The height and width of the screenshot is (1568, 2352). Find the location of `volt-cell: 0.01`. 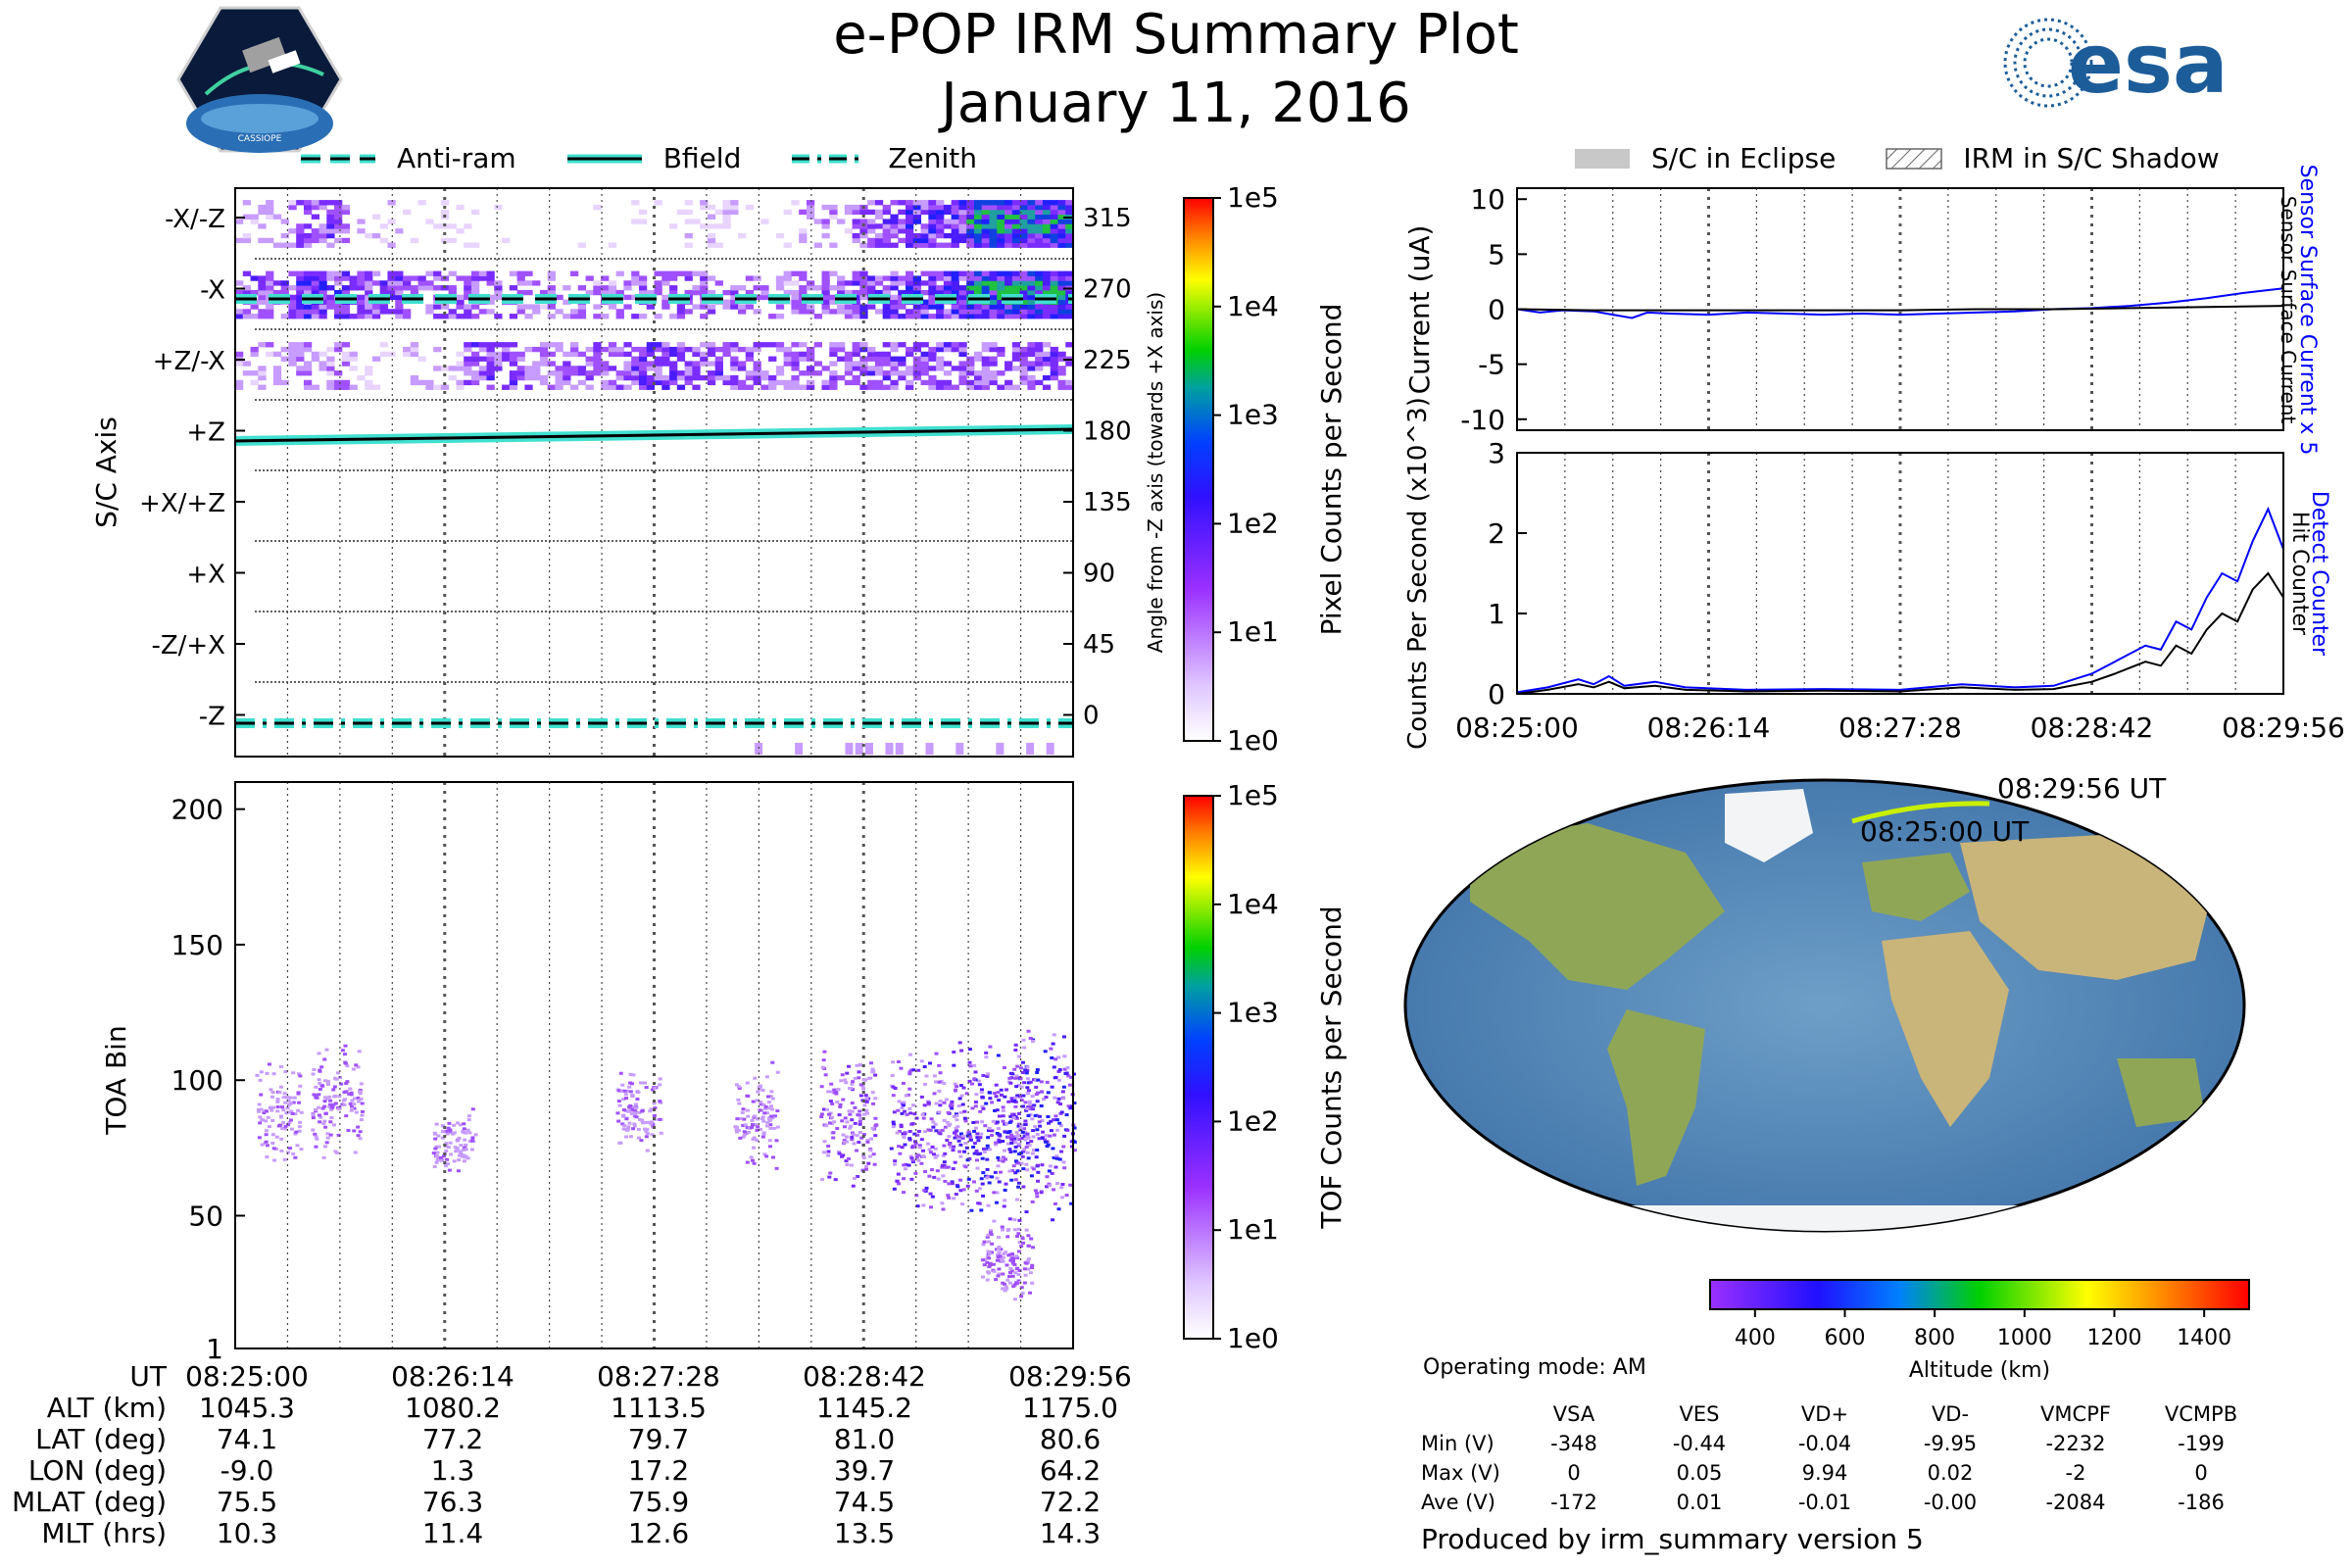

volt-cell: 0.01 is located at coordinates (1699, 1502).